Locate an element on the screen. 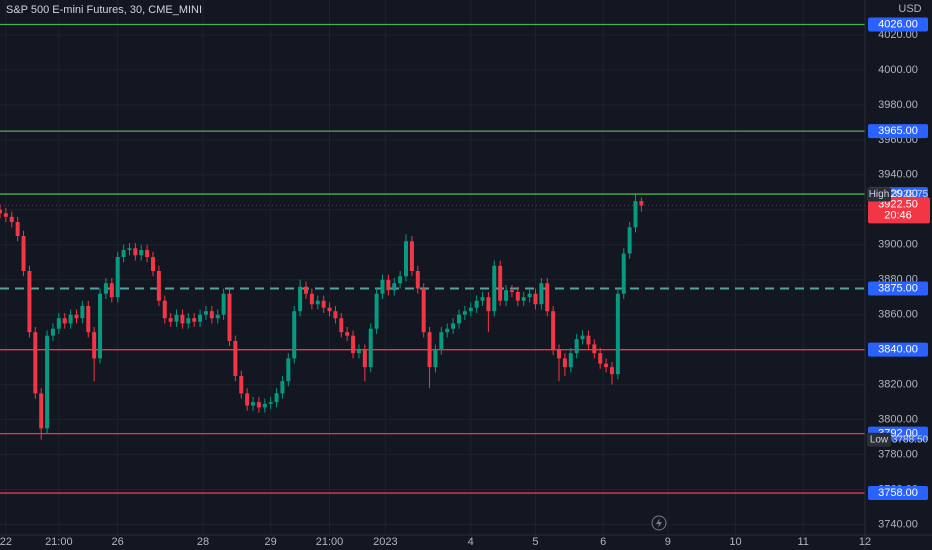 The height and width of the screenshot is (550, 932). y-tick-label: 3940.00 is located at coordinates (898, 175).